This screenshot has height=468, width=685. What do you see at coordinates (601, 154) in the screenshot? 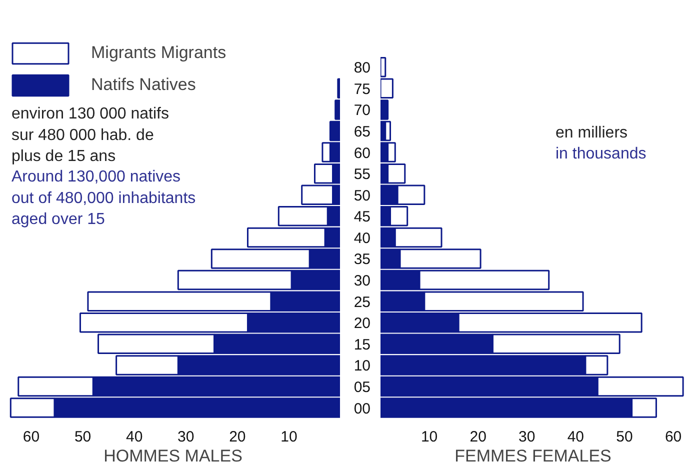
I see `annotation: in thousands` at bounding box center [601, 154].